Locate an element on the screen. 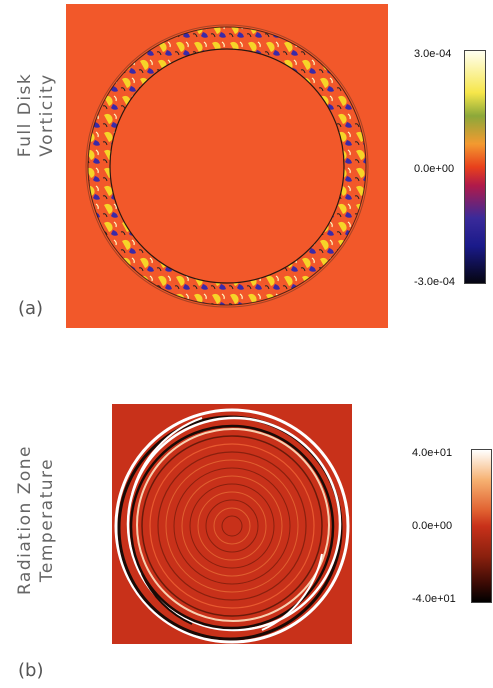 The height and width of the screenshot is (688, 493). ylabel-b: Radiation Zone Temperature is located at coordinates (36, 520).